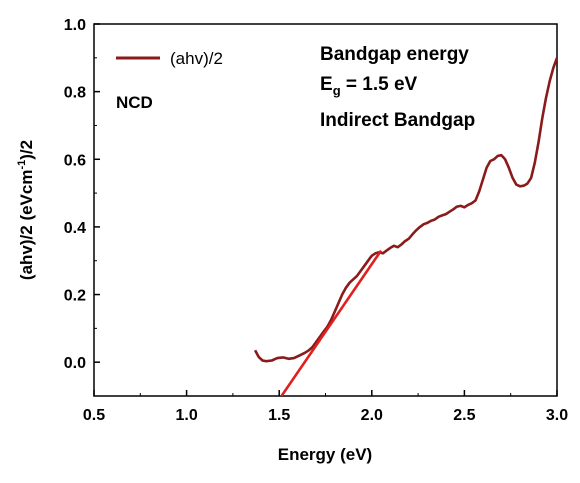  Describe the element at coordinates (394, 54) in the screenshot. I see `annotation-title: Bandgap energy` at that location.